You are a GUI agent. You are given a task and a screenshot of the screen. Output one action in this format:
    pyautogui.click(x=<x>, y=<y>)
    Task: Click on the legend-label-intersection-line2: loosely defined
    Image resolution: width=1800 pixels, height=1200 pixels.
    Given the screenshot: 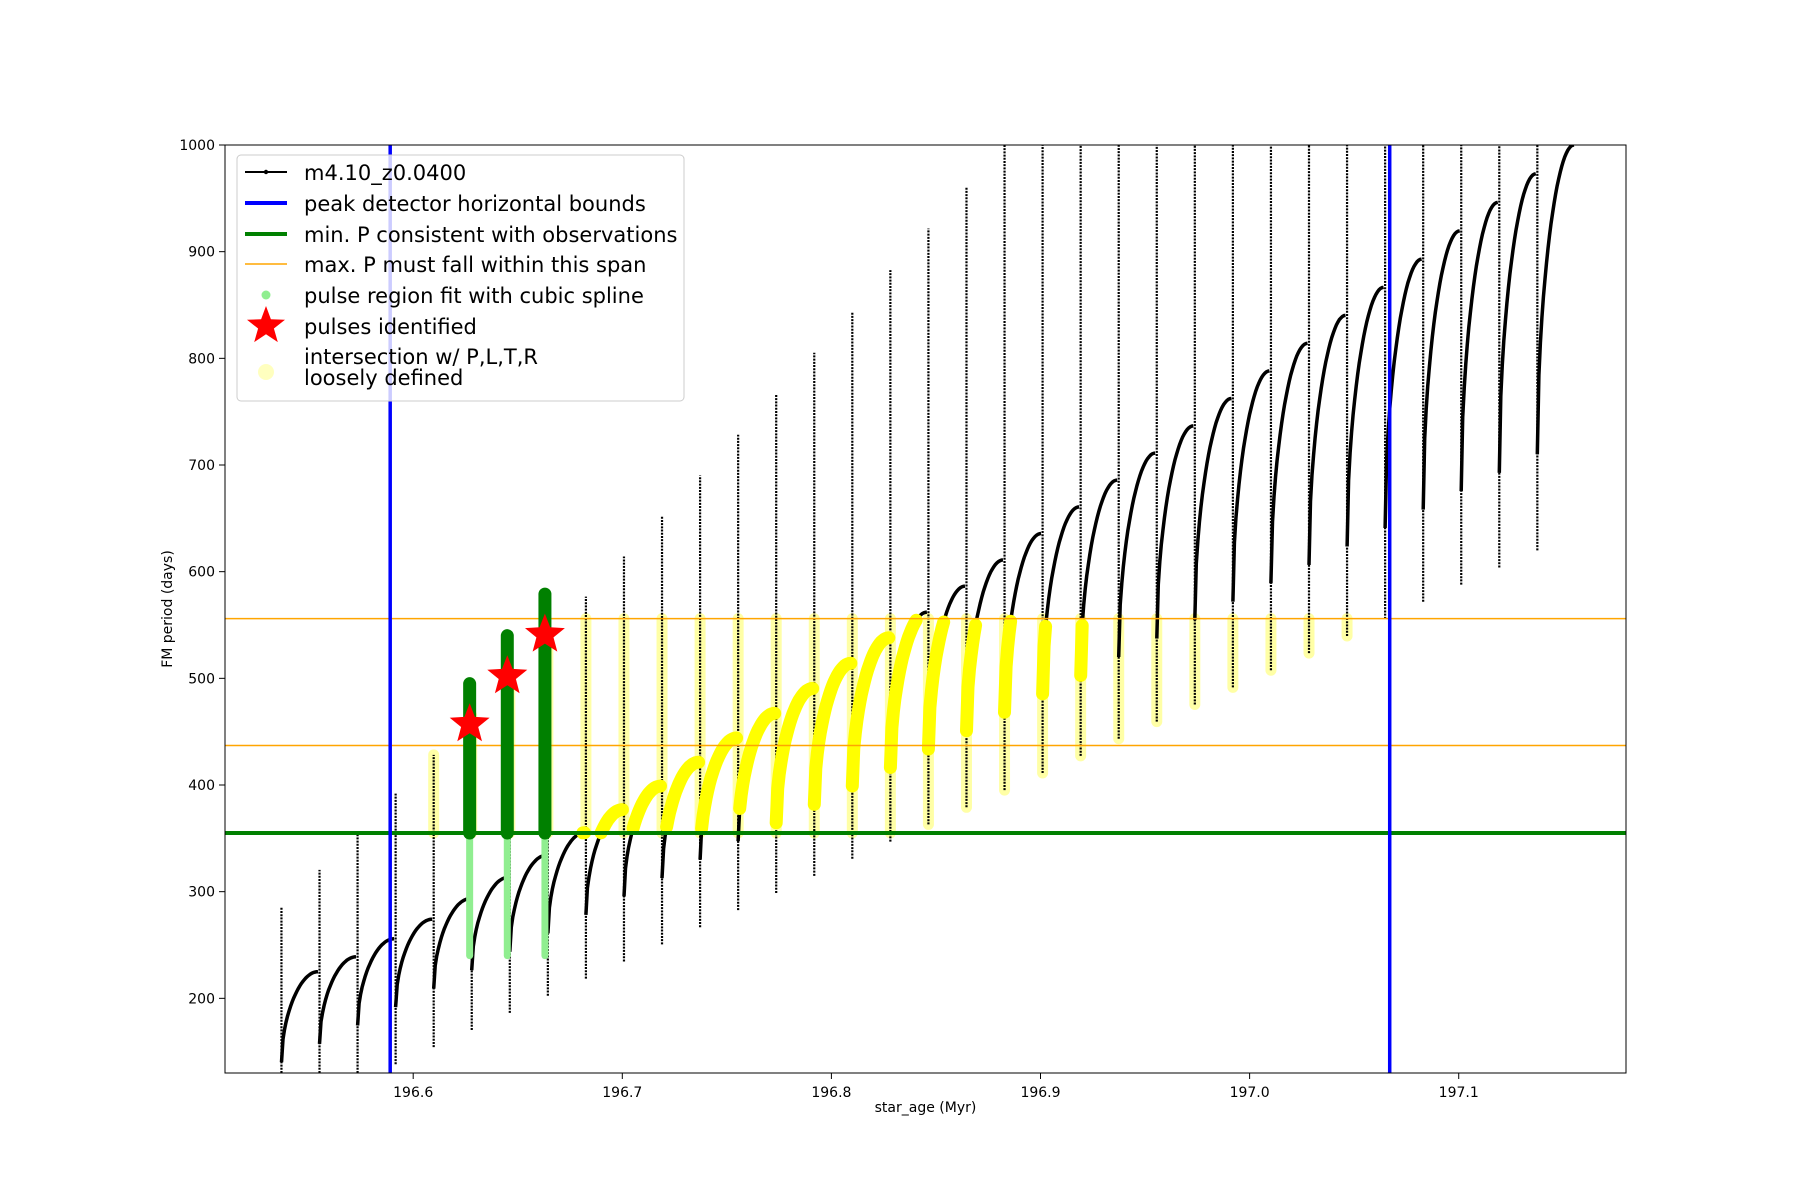 What is the action you would take?
    pyautogui.click(x=383, y=378)
    